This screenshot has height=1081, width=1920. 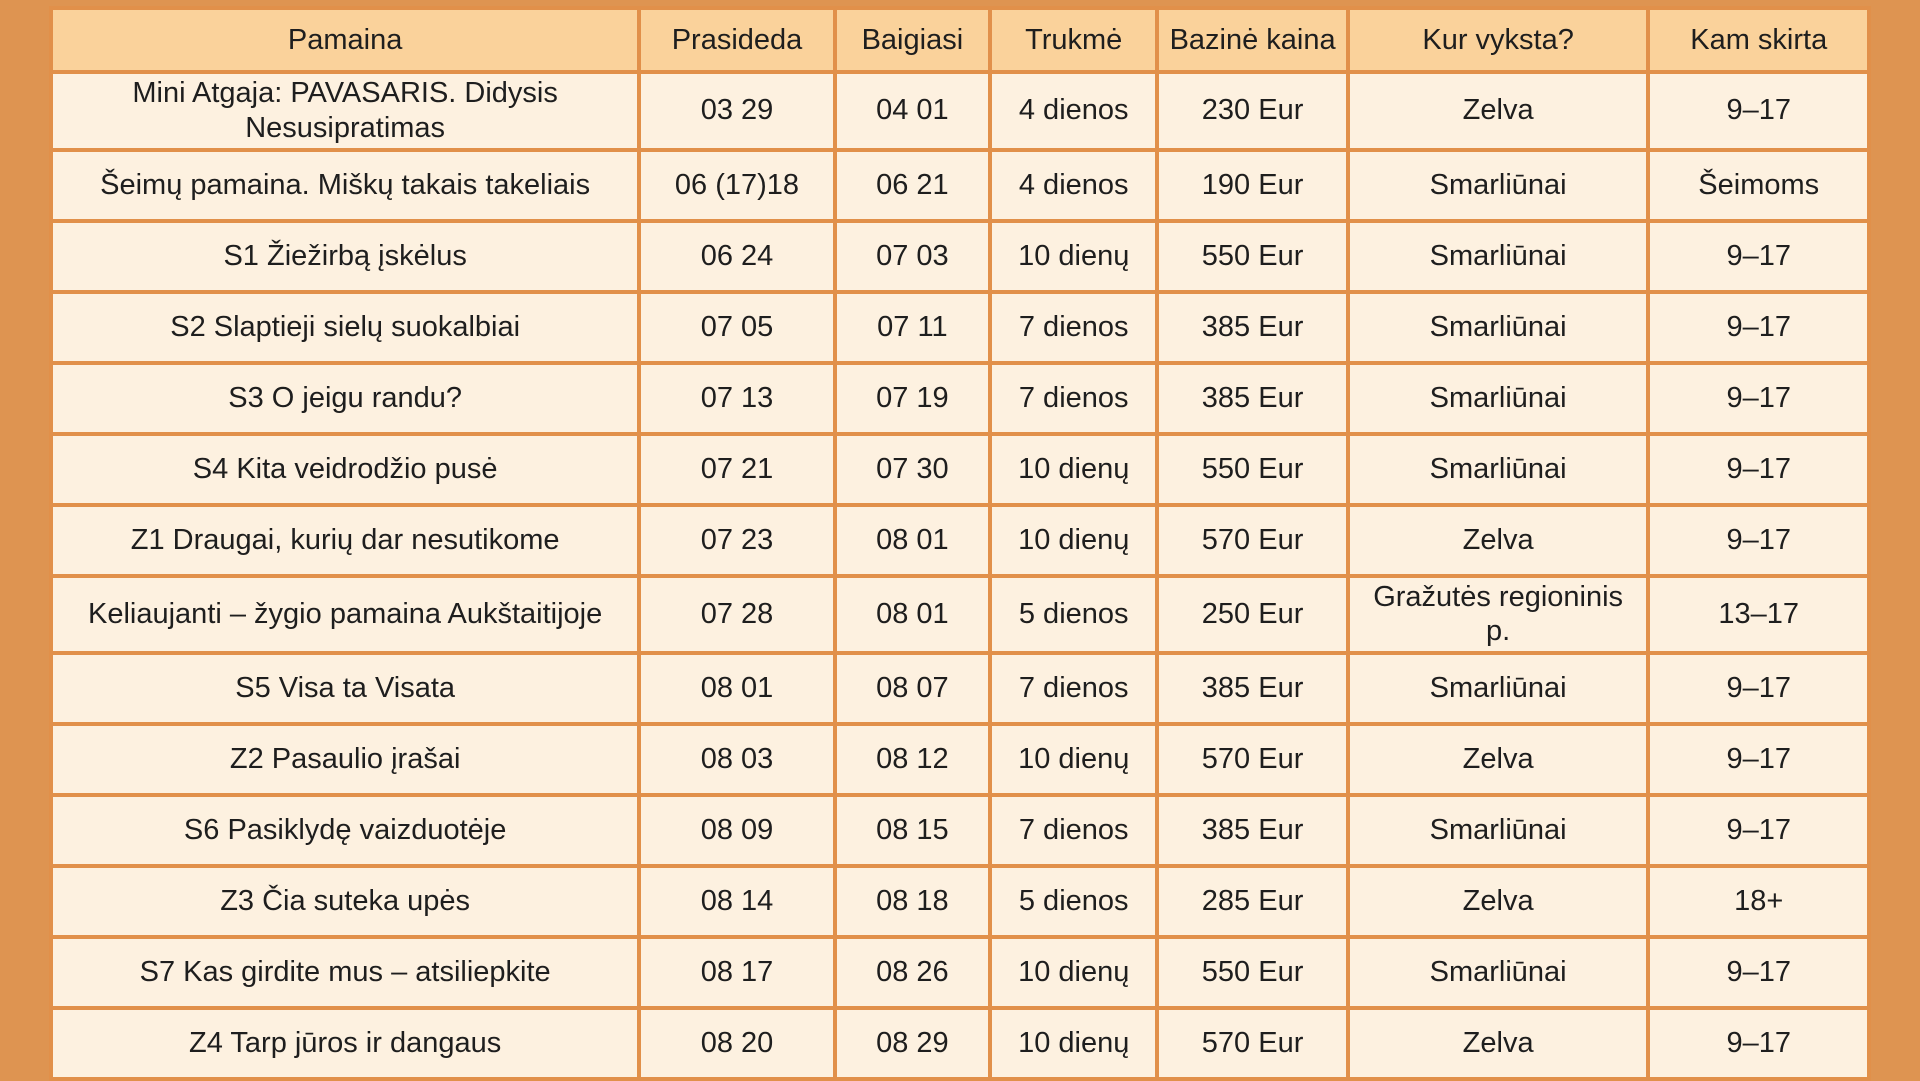 What do you see at coordinates (345, 760) in the screenshot?
I see `pamaina-cell: Z2 Pasaulio įrašai` at bounding box center [345, 760].